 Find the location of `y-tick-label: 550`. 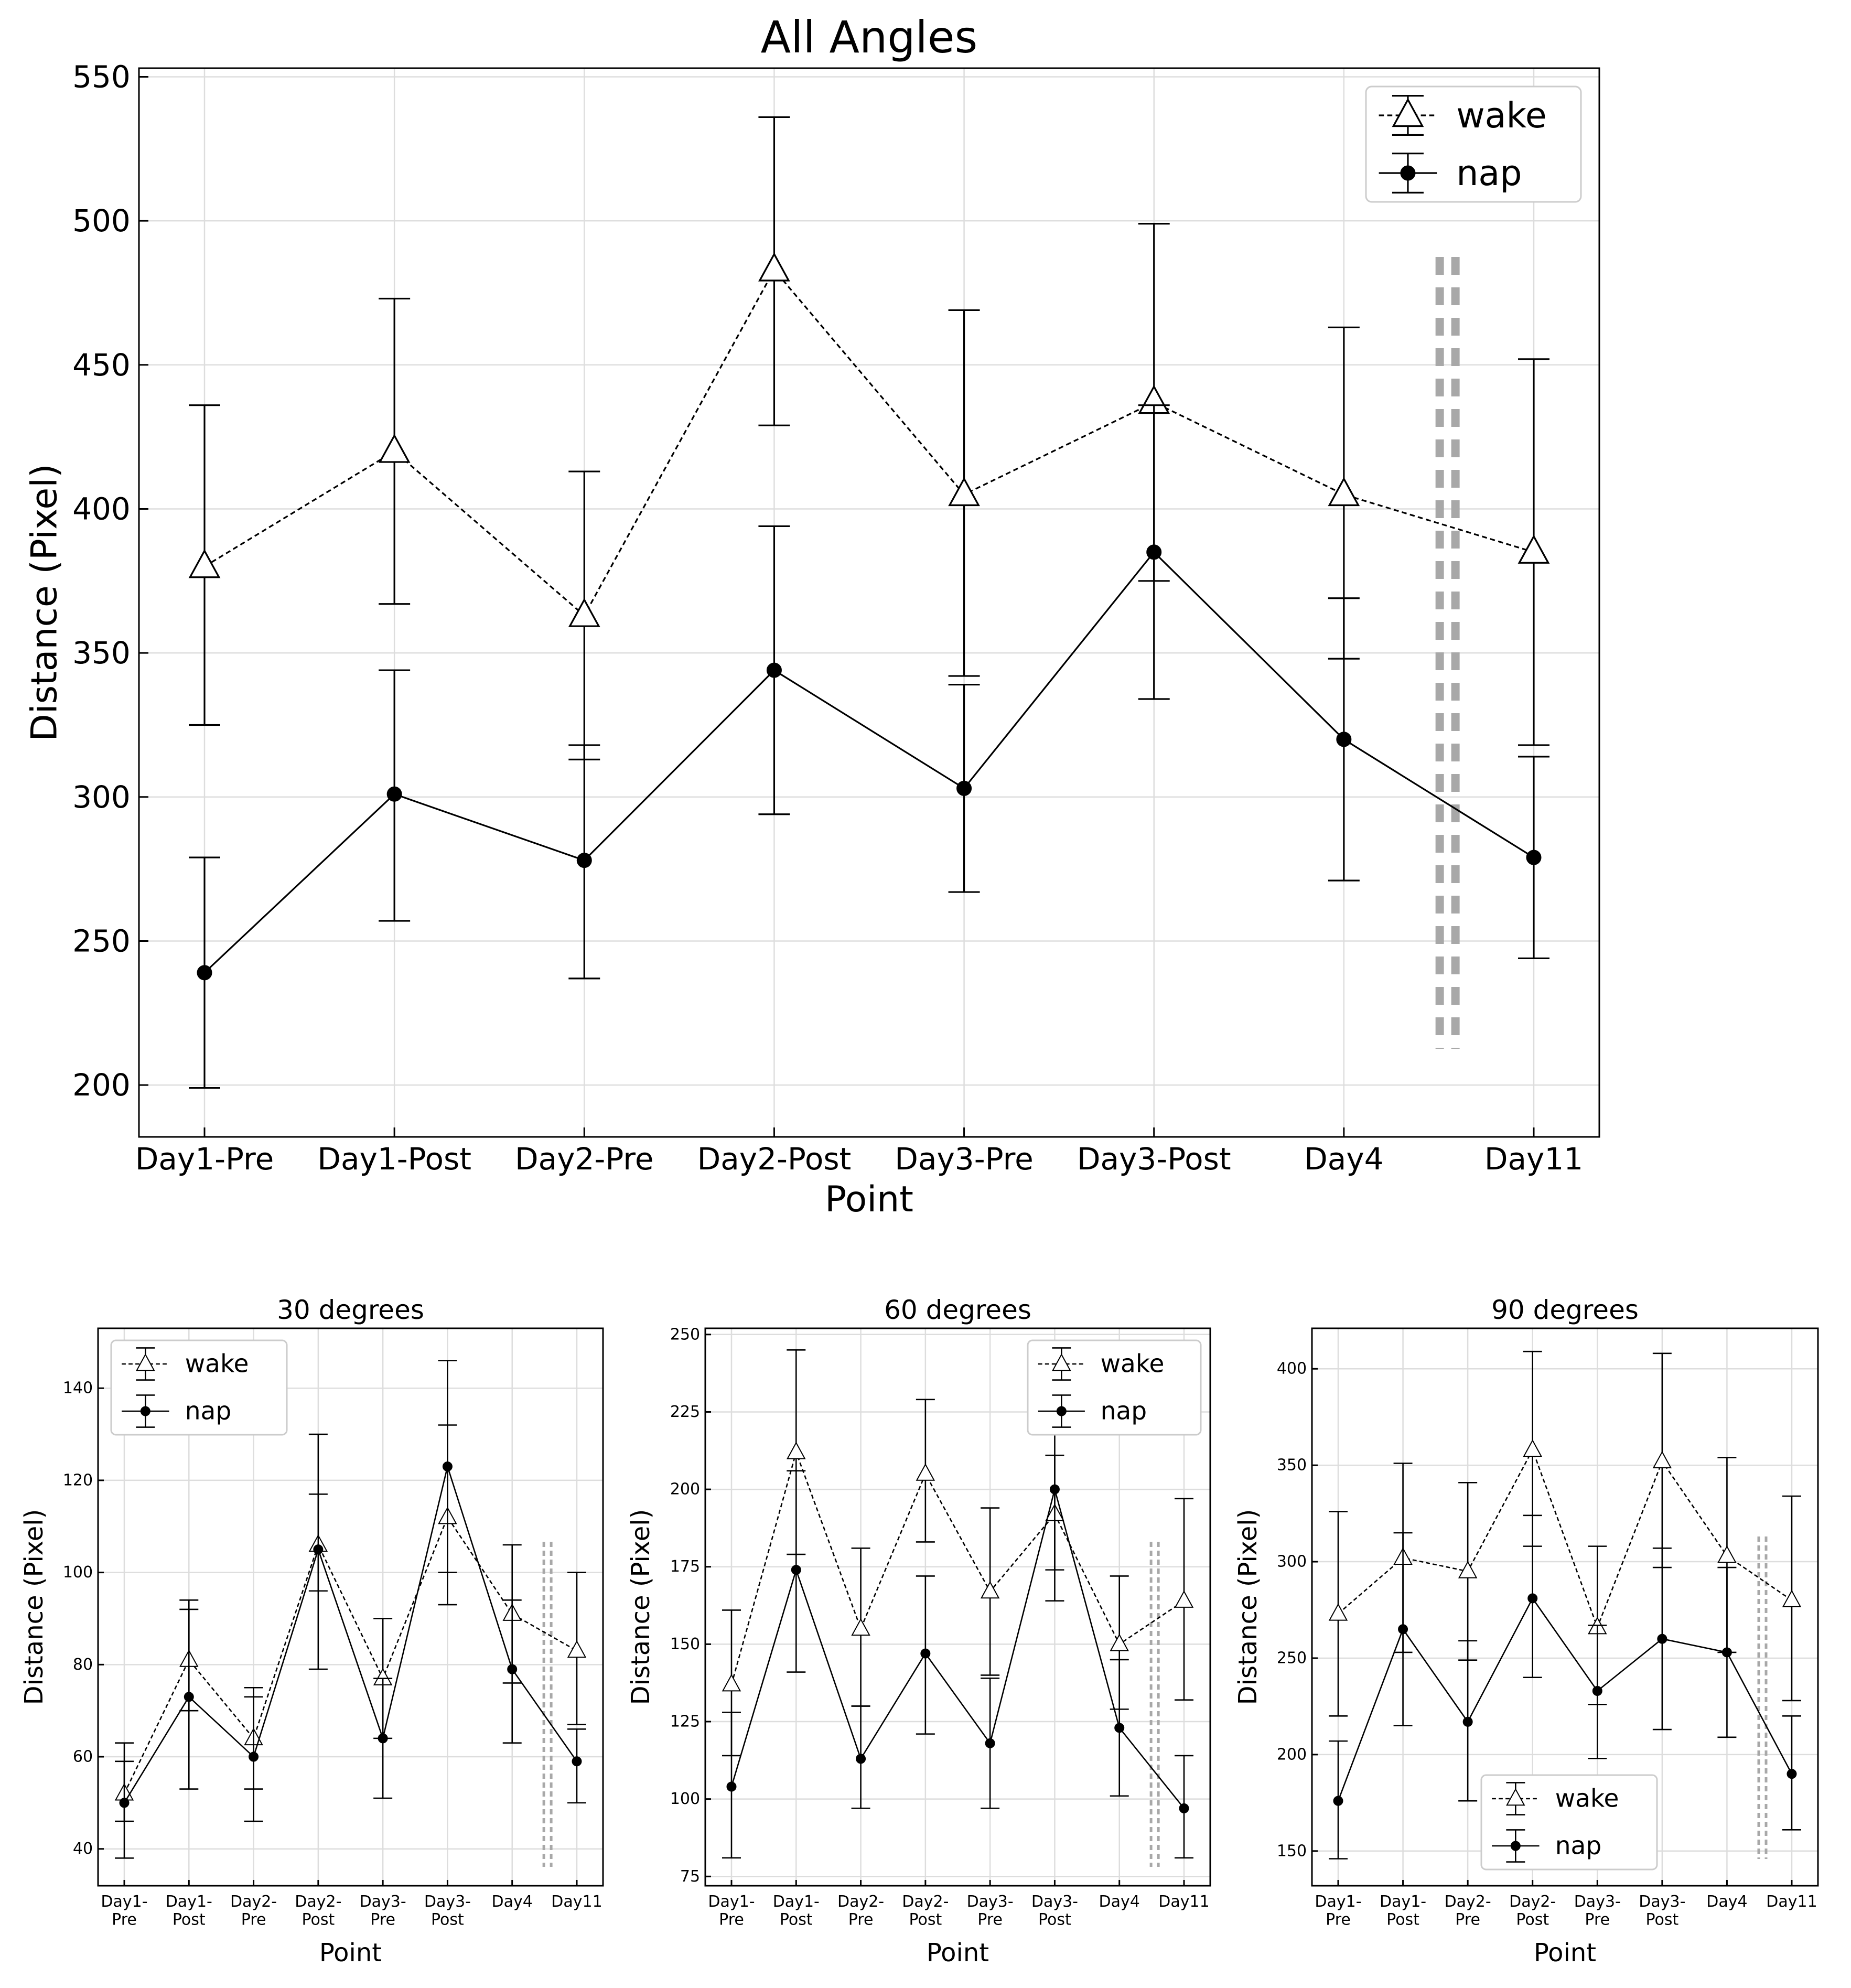

y-tick-label: 550 is located at coordinates (101, 77).